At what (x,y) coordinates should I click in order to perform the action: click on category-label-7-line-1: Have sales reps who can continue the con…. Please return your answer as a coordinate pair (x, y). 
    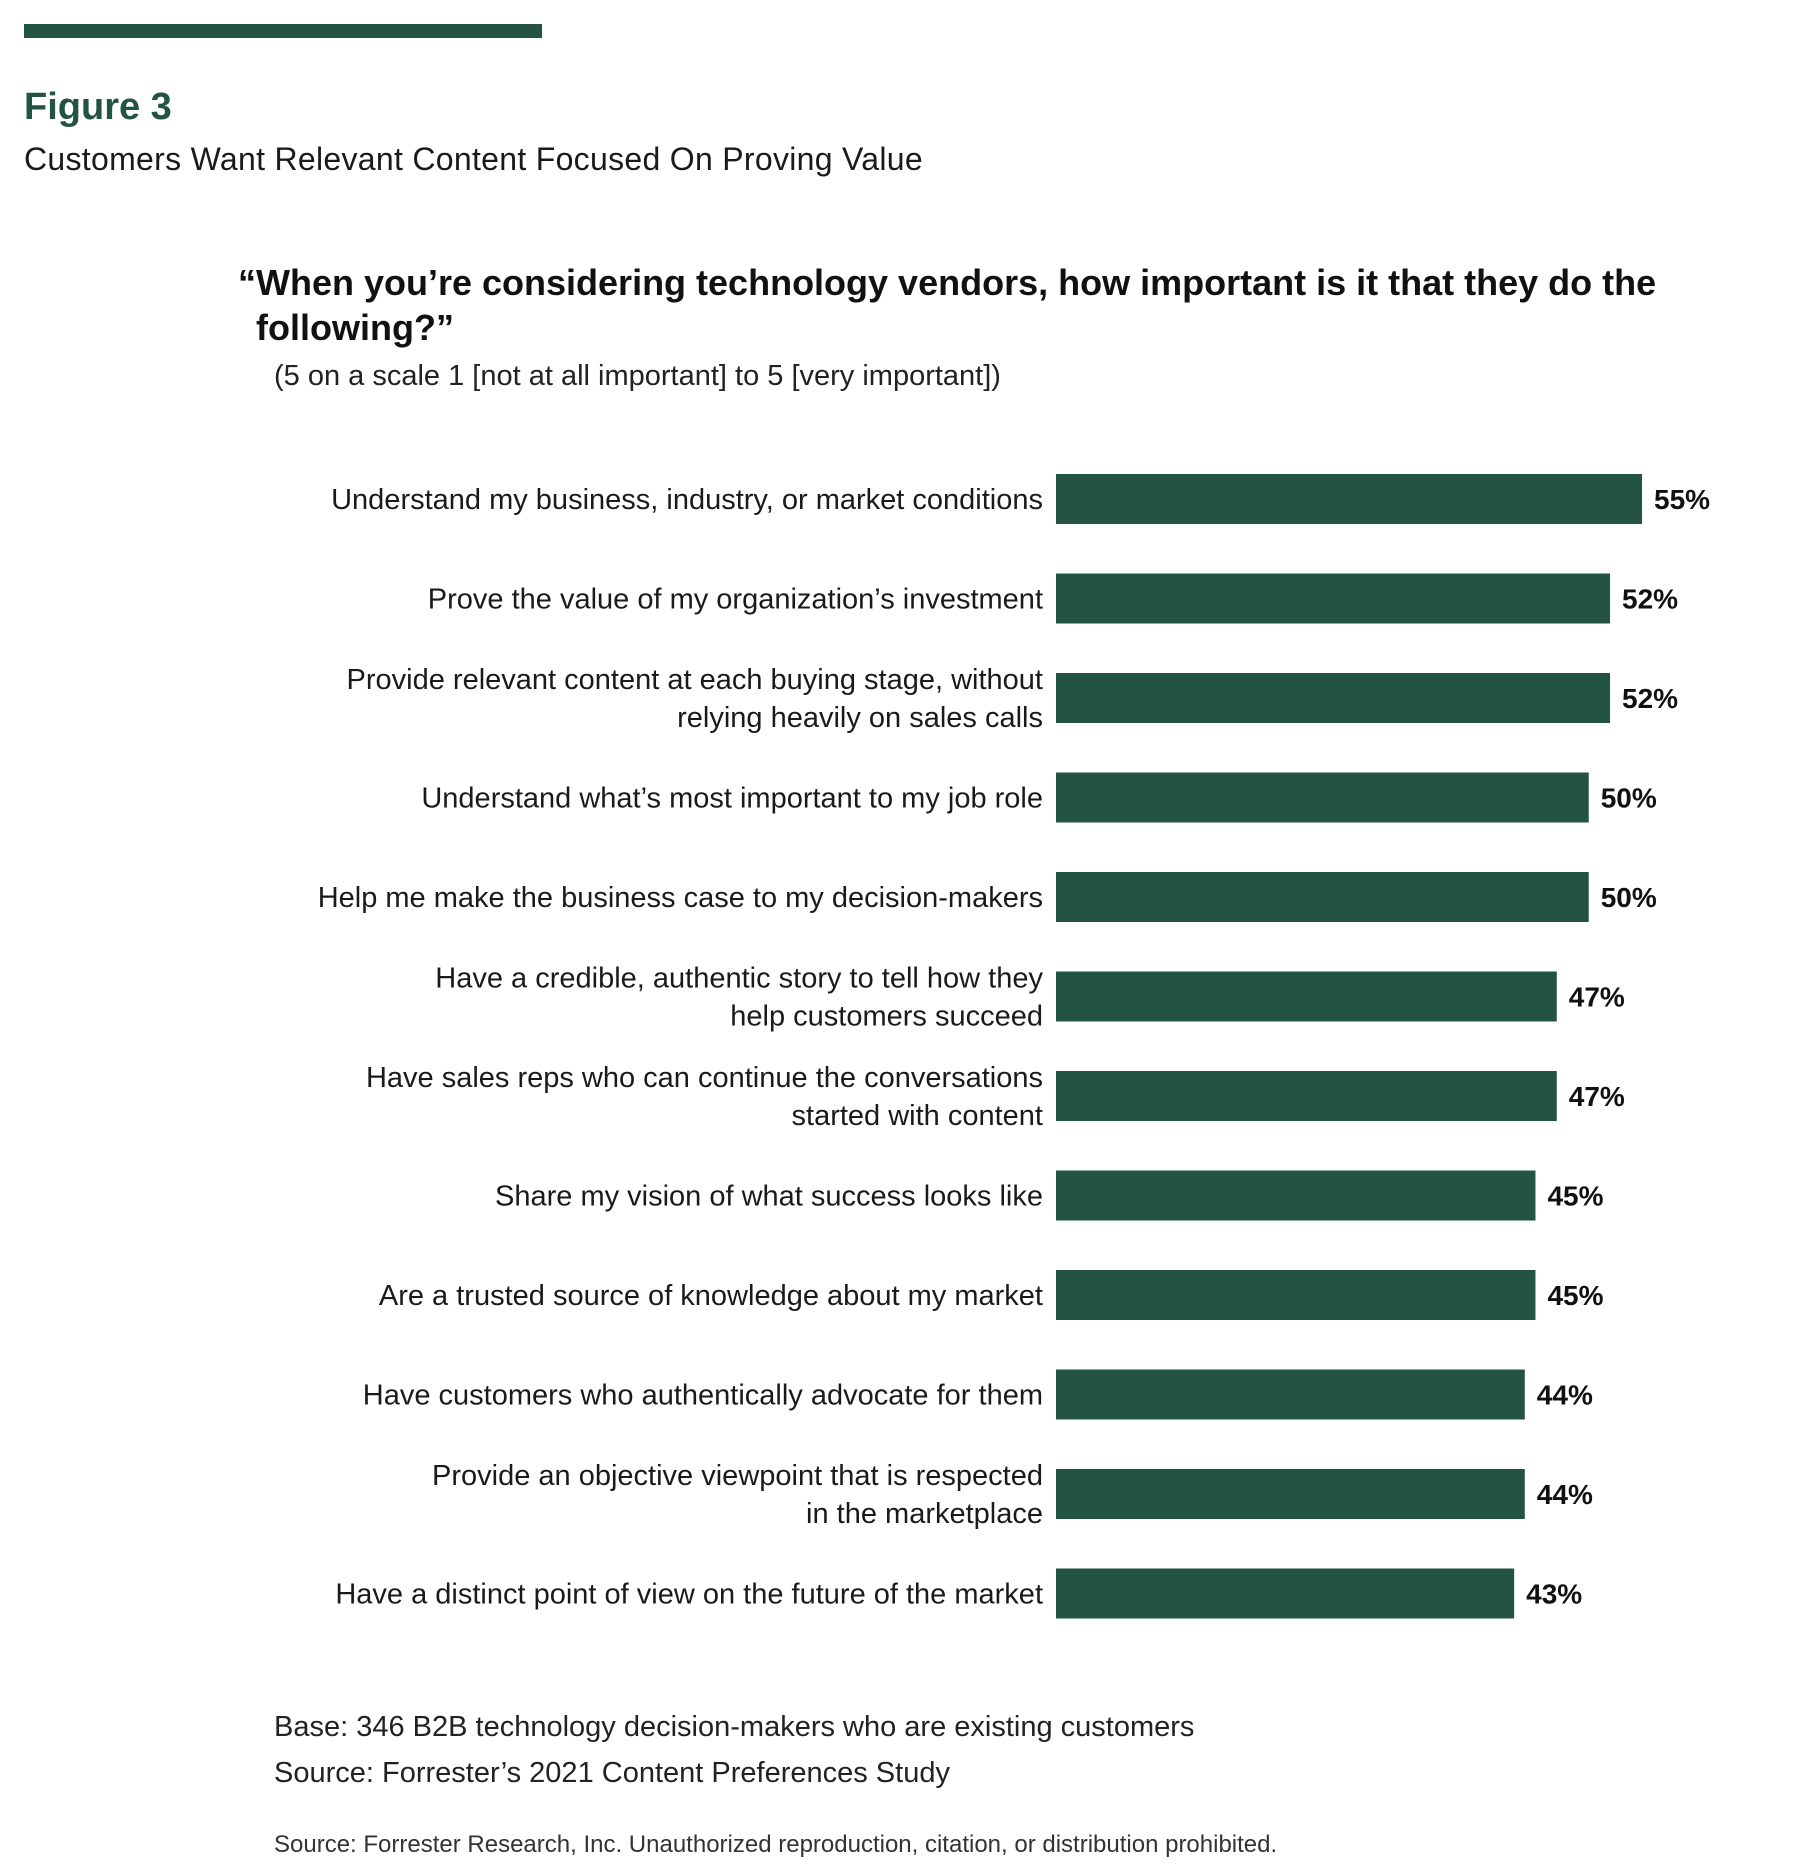
    Looking at the image, I should click on (704, 1078).